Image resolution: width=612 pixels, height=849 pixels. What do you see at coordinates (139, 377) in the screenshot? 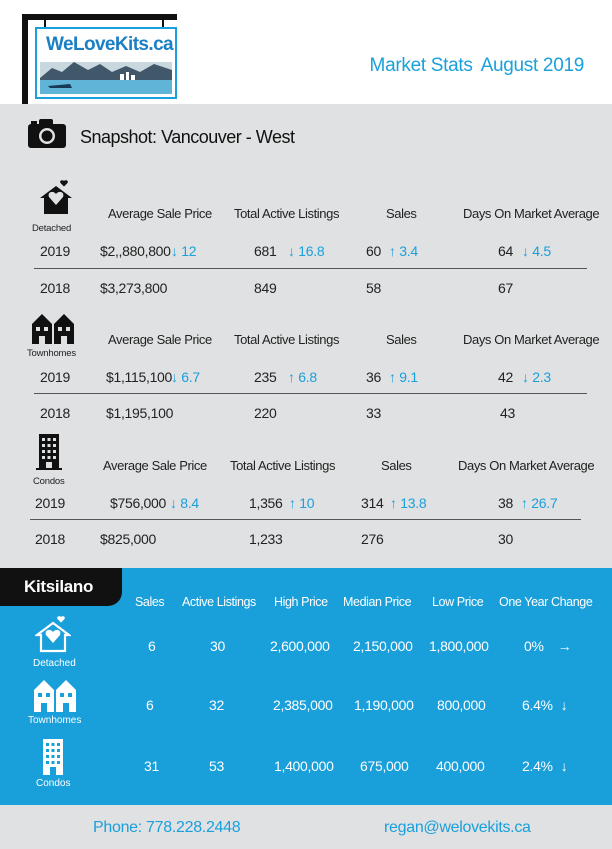
I see `avg-price: $1,115,100` at bounding box center [139, 377].